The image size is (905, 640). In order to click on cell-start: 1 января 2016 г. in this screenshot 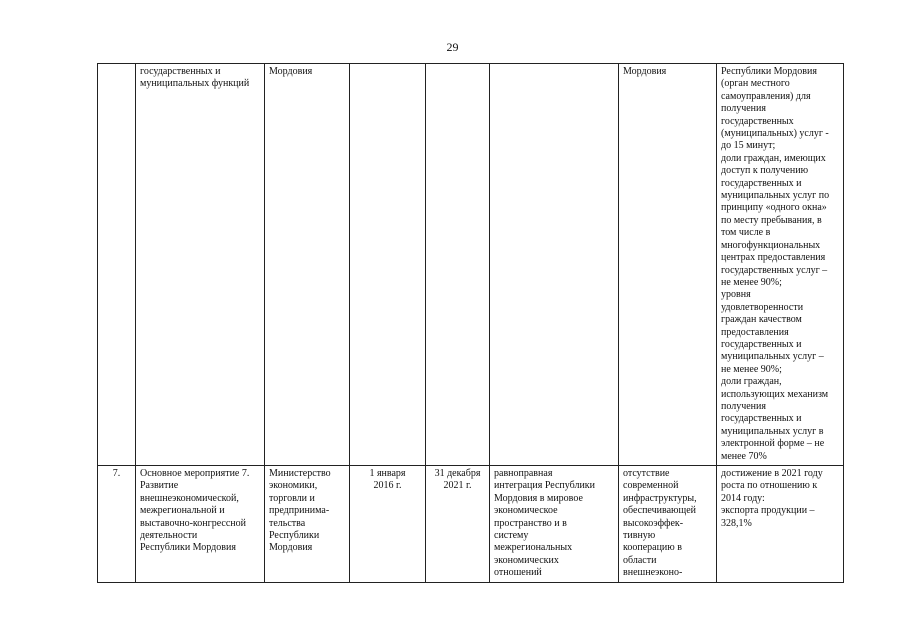, I will do `click(387, 524)`.